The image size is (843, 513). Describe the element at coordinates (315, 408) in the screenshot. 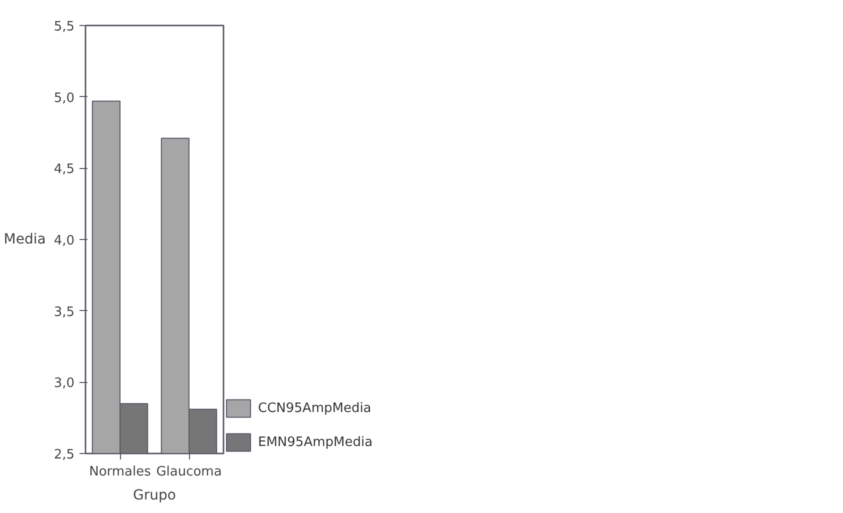

I see `legend-label: CCN95AmpMedia` at that location.